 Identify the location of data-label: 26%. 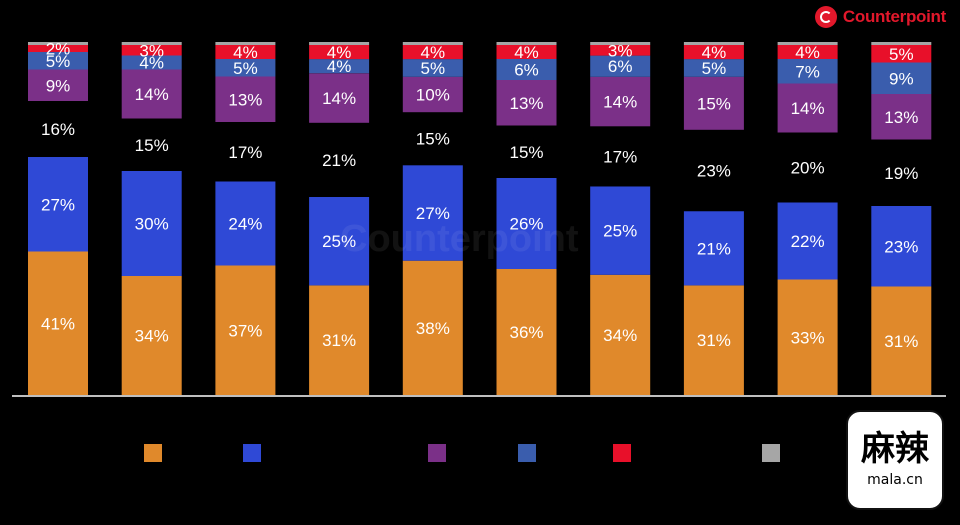
(526, 224).